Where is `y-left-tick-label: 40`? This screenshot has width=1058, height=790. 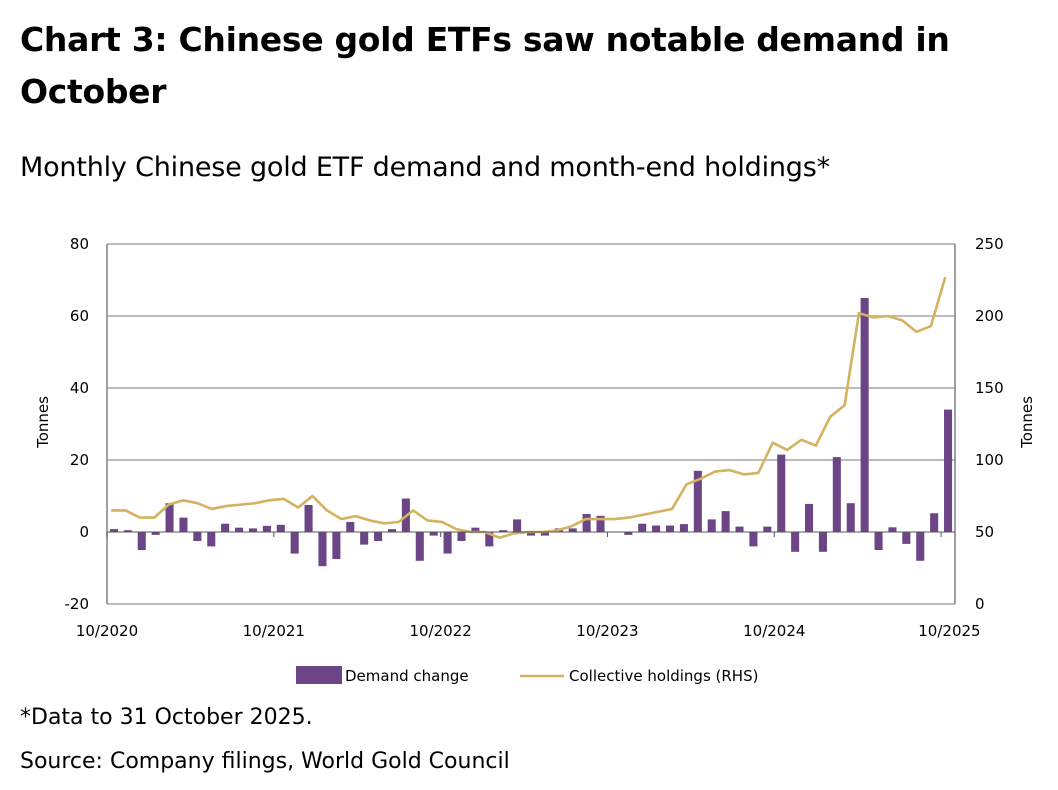 y-left-tick-label: 40 is located at coordinates (79, 388).